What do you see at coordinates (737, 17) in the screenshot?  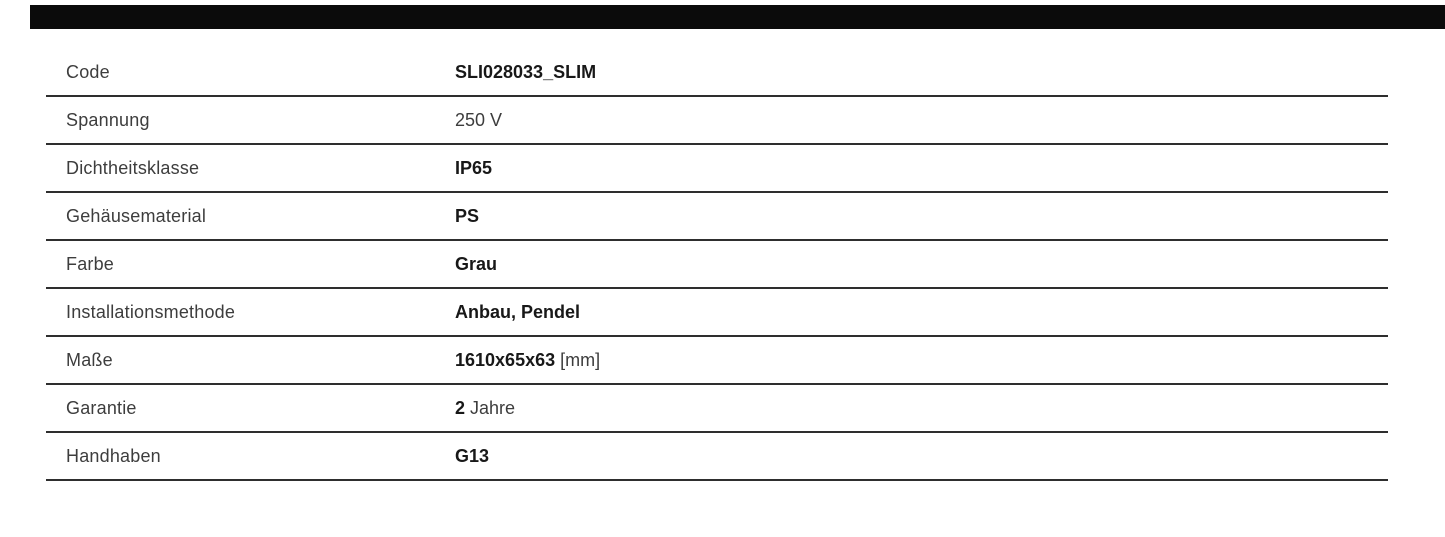 I see `top-bar` at bounding box center [737, 17].